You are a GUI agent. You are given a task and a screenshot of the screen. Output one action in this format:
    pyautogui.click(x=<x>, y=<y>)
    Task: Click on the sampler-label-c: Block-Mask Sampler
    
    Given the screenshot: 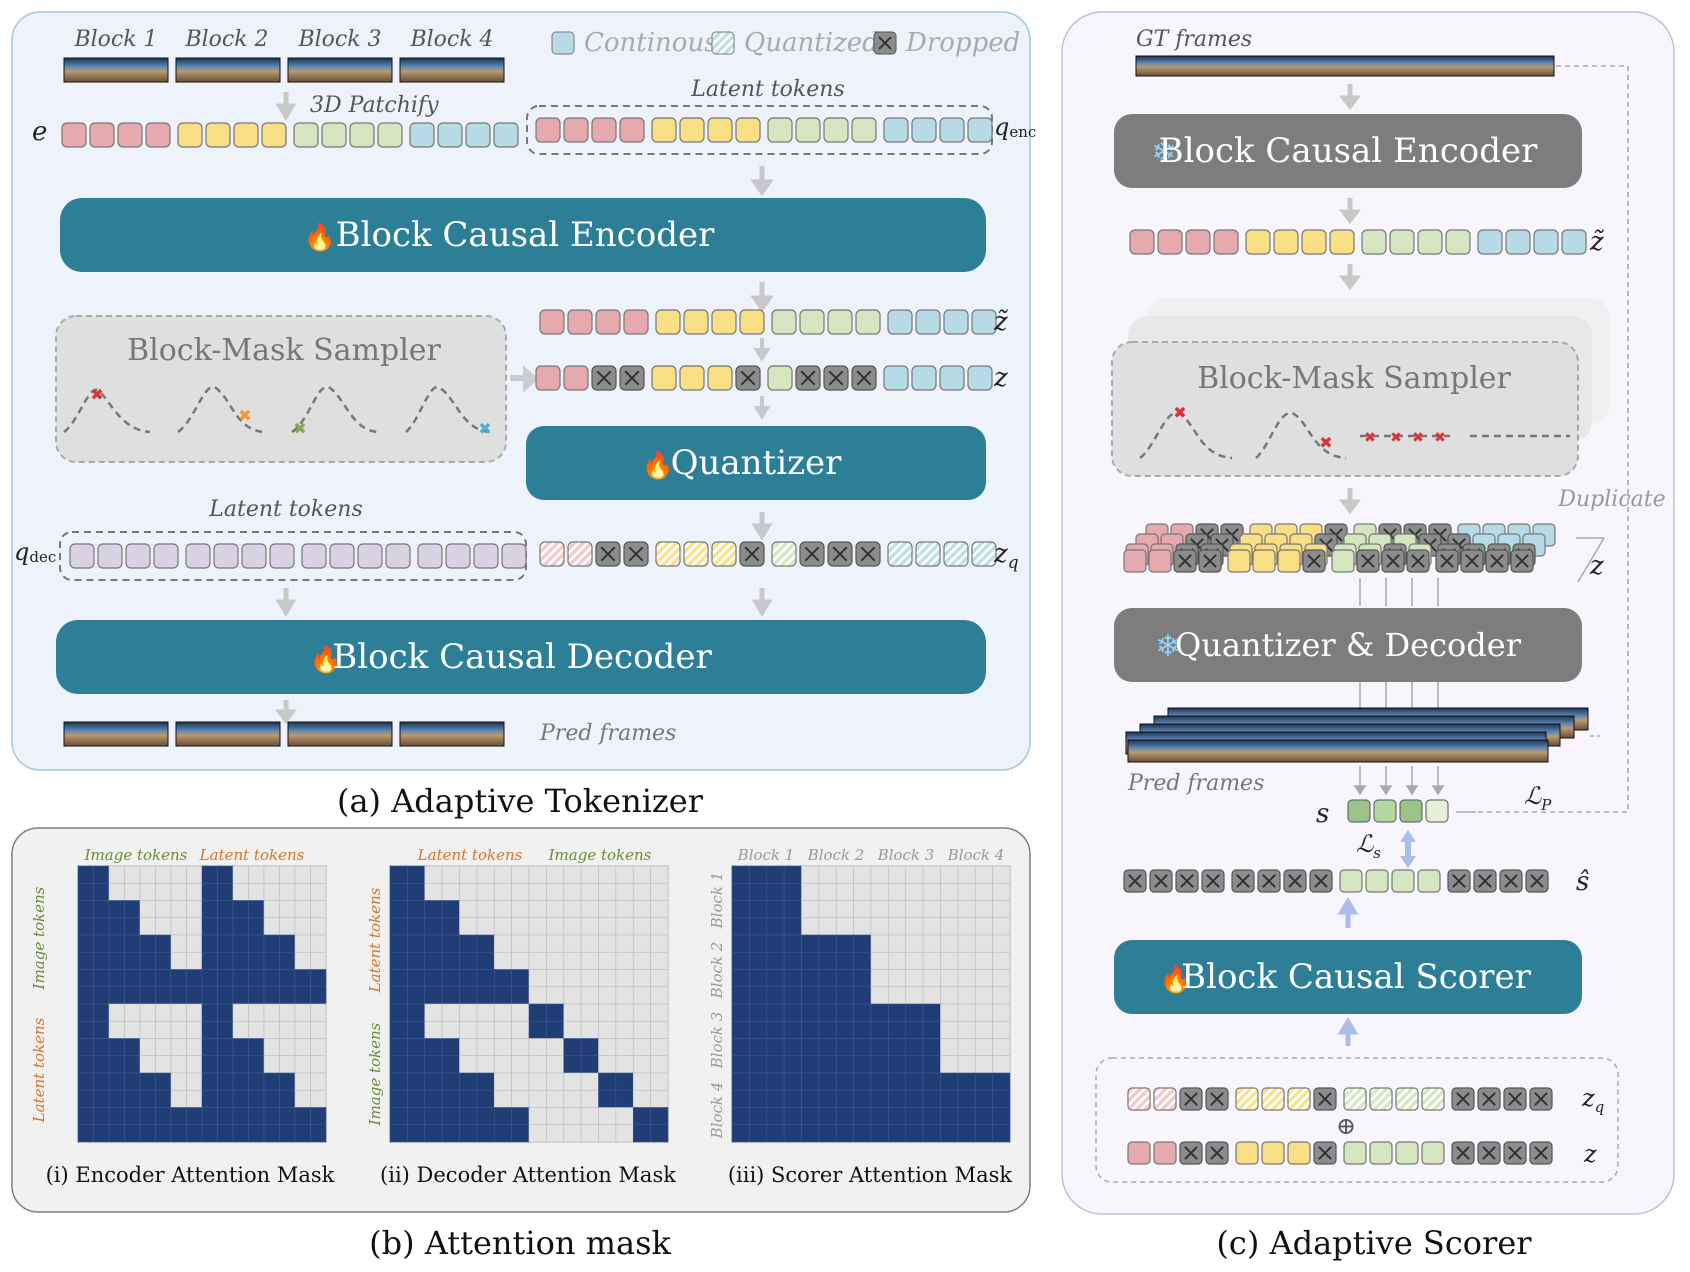 What is the action you would take?
    pyautogui.click(x=1354, y=378)
    